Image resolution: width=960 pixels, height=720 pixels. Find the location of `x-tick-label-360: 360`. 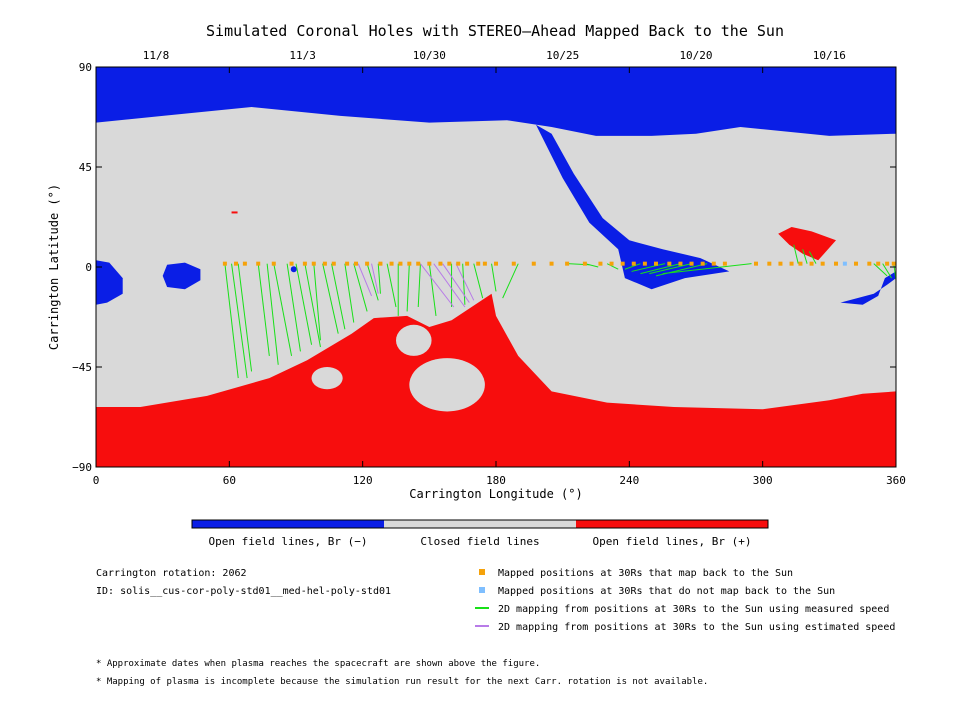

x-tick-label-360: 360 is located at coordinates (896, 480).